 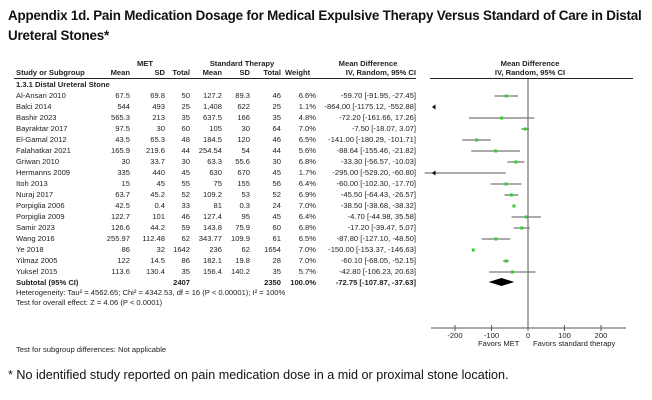 I want to click on mean-difference-ci: -7.50 [-18.07, 3.07], so click(x=383, y=128).